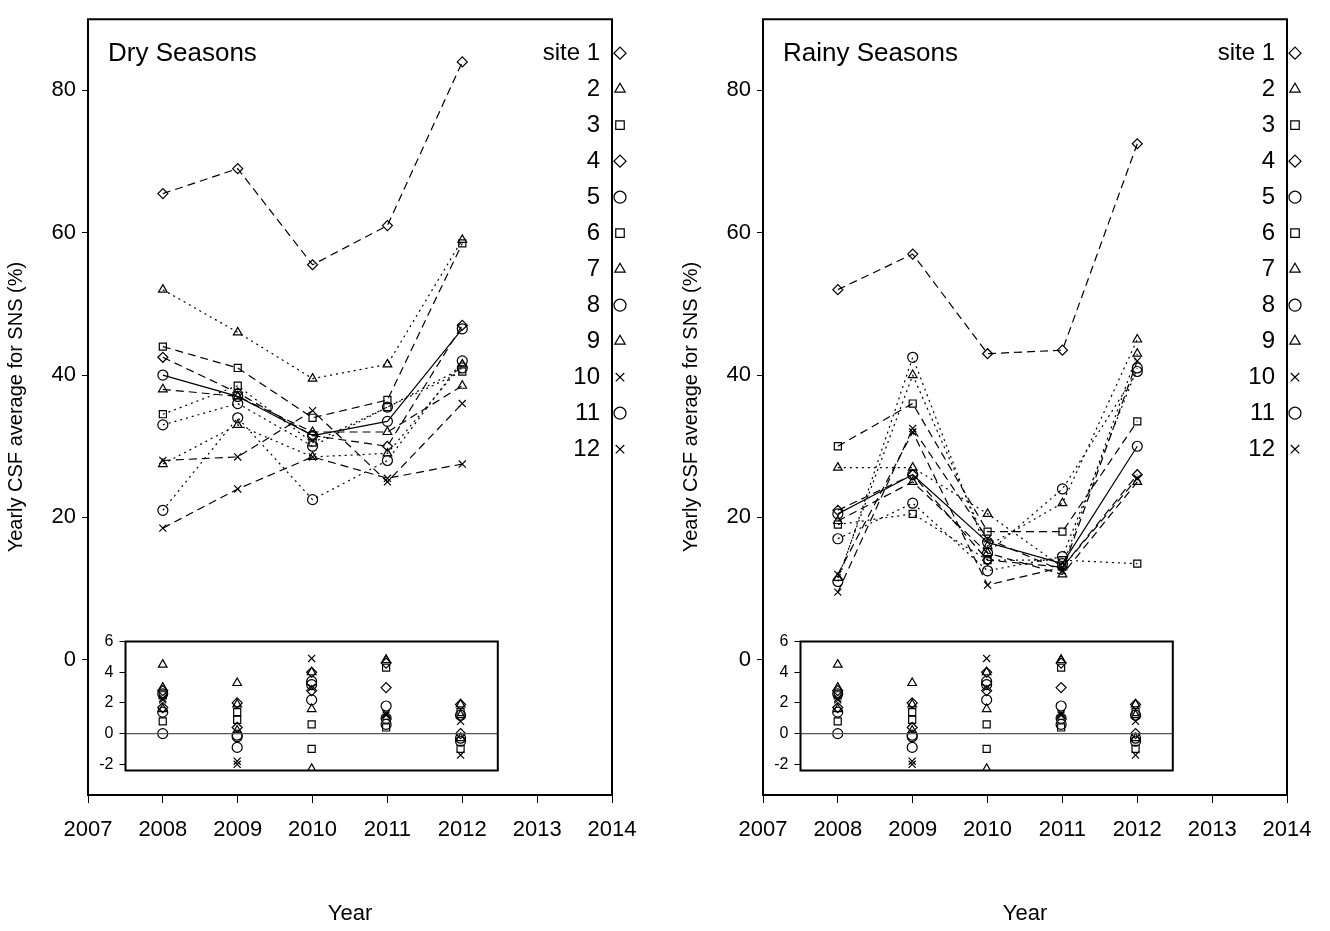 Image resolution: width=1330 pixels, height=931 pixels. I want to click on text: Rainy Seasons, so click(870, 52).